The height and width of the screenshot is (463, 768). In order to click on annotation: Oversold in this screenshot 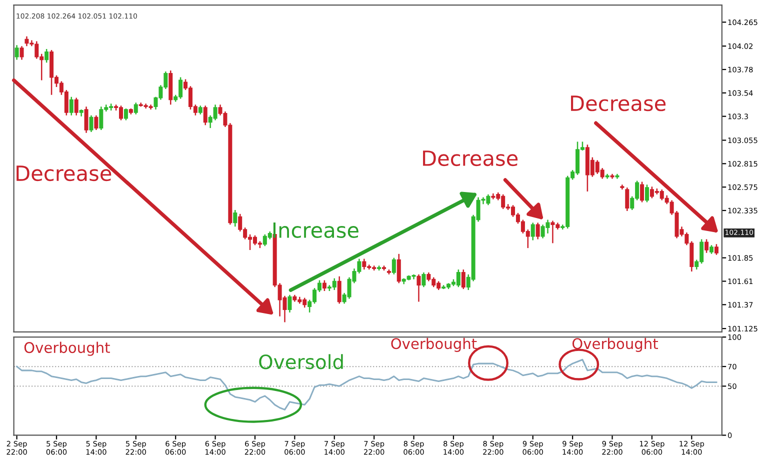, I will do `click(301, 362)`.